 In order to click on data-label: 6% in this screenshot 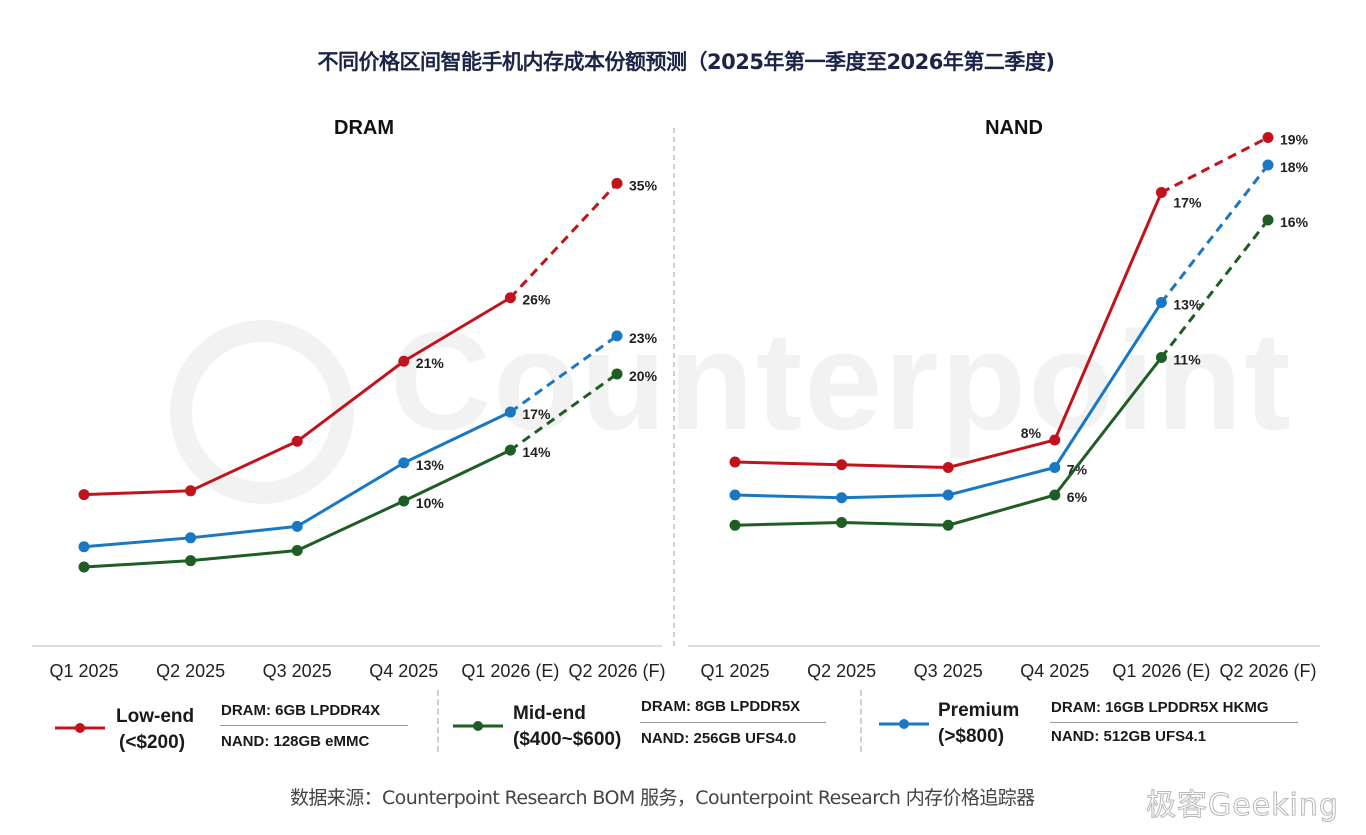, I will do `click(1077, 497)`.